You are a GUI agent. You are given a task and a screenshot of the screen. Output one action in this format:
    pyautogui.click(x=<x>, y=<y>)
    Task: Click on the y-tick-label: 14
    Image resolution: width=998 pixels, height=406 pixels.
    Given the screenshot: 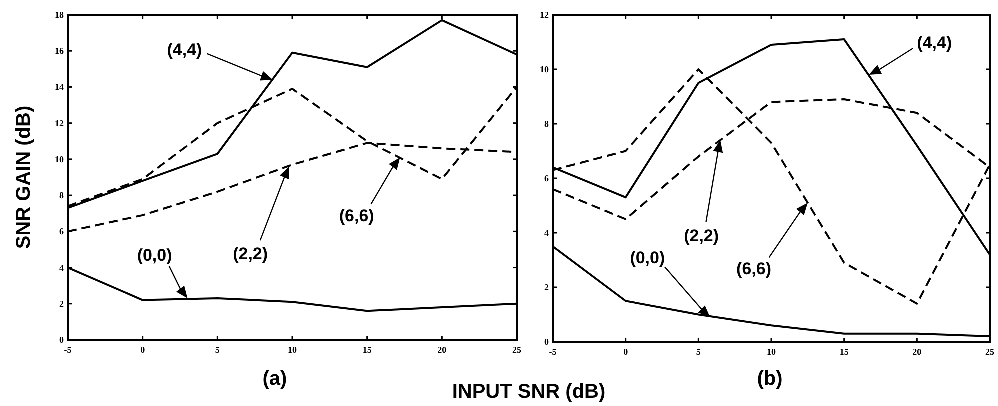 What is the action you would take?
    pyautogui.click(x=59, y=87)
    